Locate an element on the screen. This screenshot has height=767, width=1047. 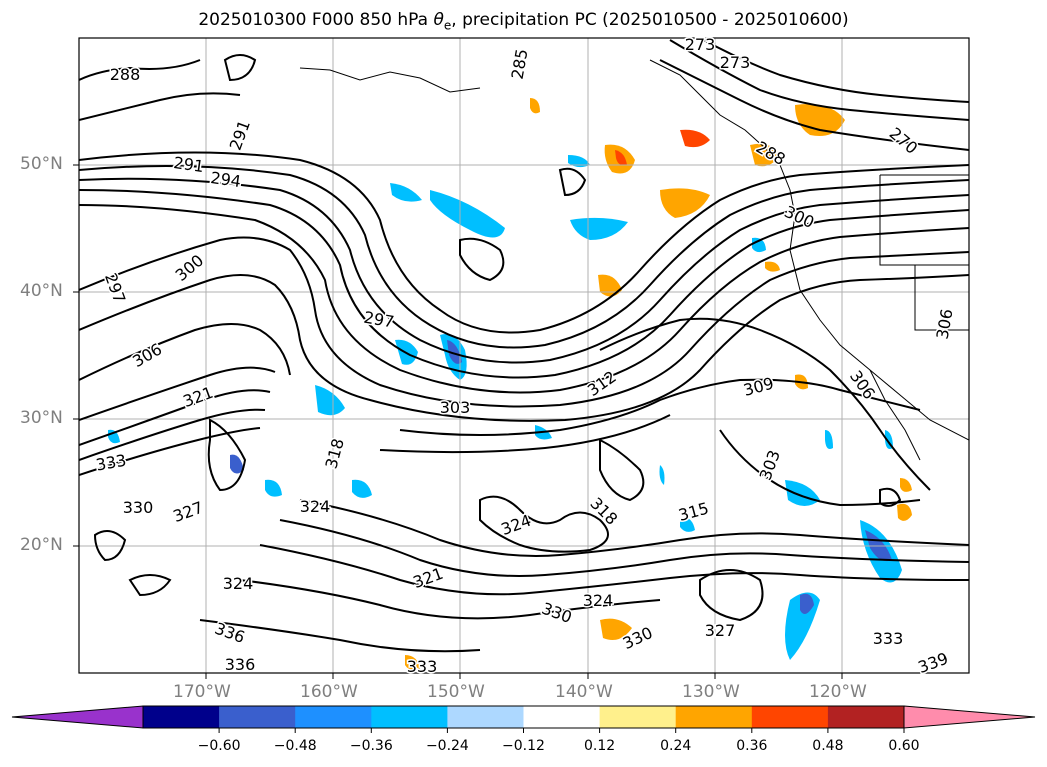
colorbar-tick-label: 0.24 is located at coordinates (676, 746).